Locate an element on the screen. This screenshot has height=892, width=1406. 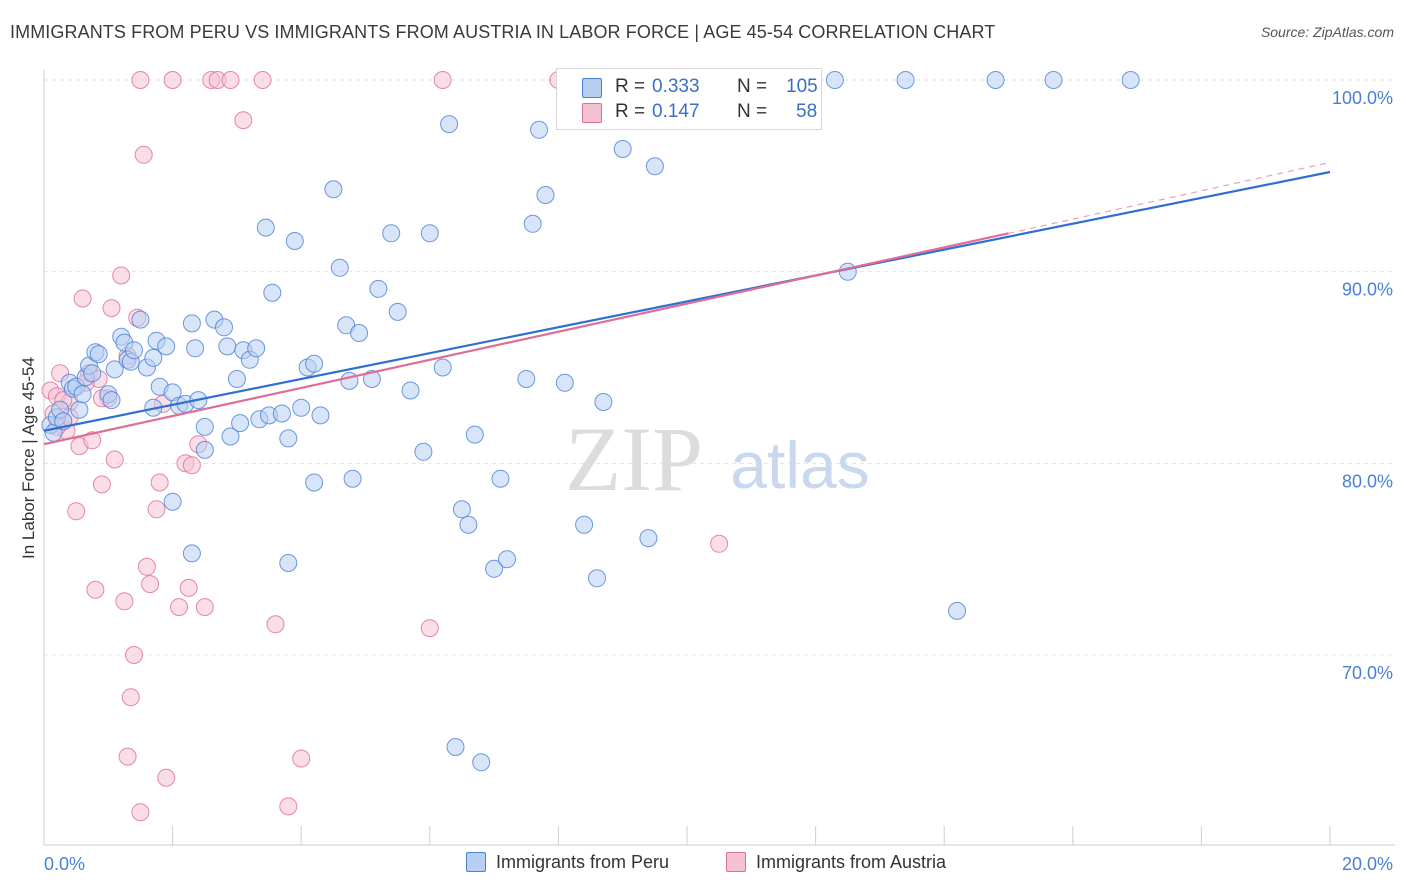
legend-austria-label: Immigrants from Austria is located at coordinates (851, 862).